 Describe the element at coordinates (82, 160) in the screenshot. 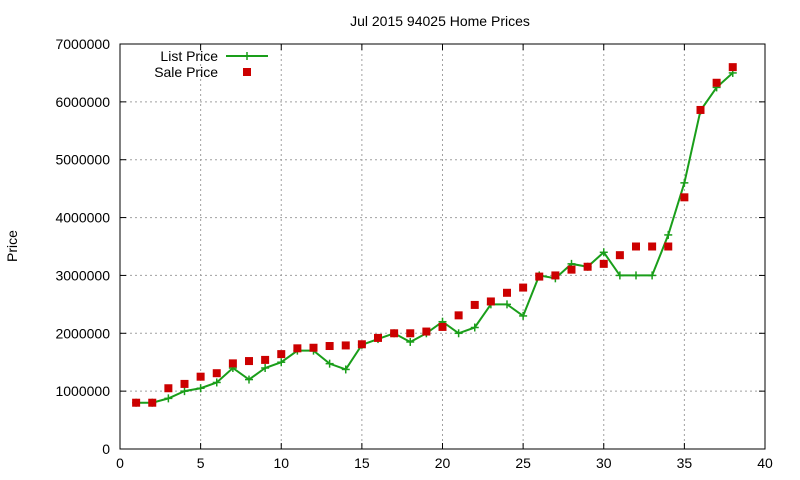

I see `y-tick-label: 5000000` at that location.